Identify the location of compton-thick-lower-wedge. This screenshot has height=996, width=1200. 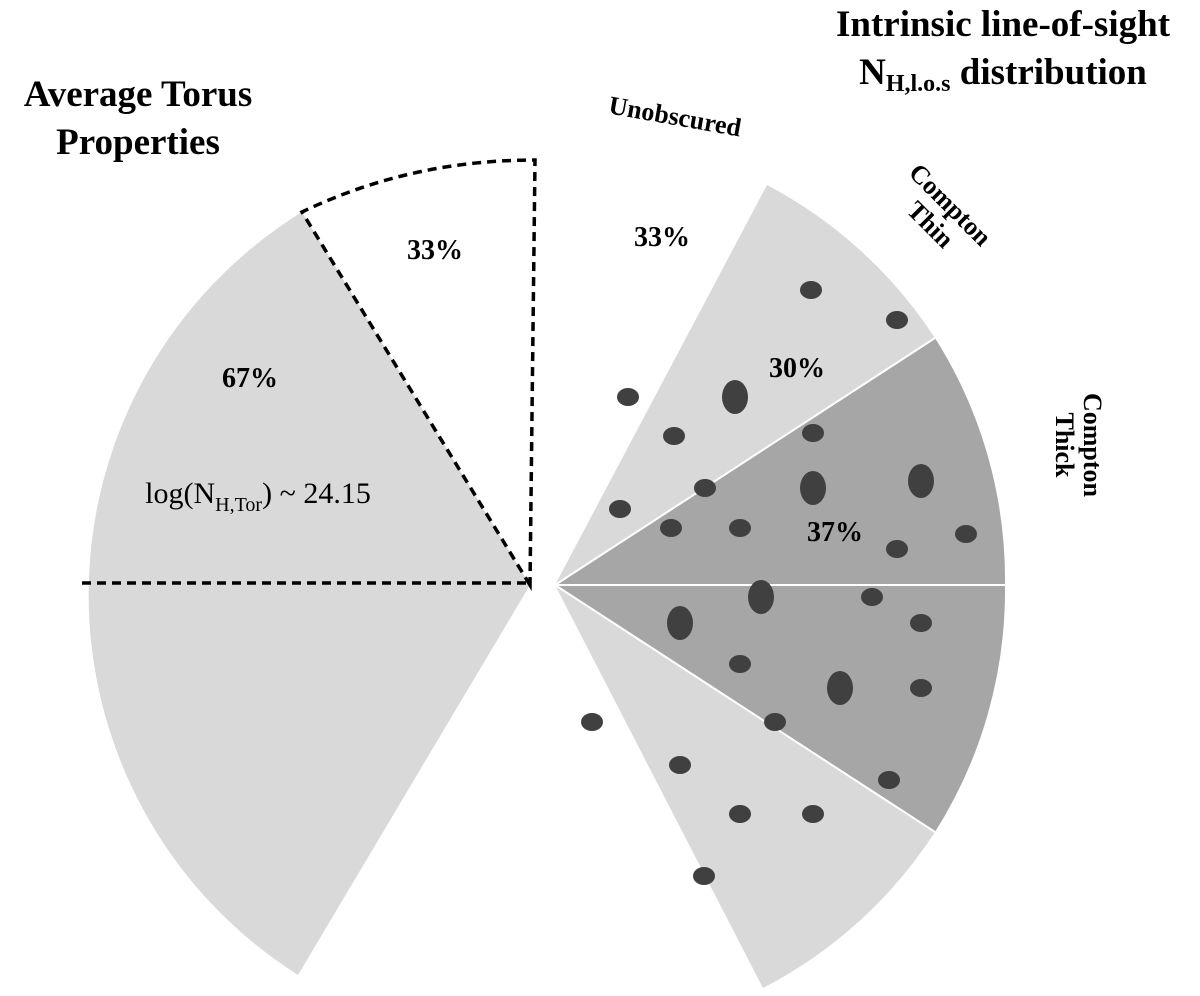
(780, 708).